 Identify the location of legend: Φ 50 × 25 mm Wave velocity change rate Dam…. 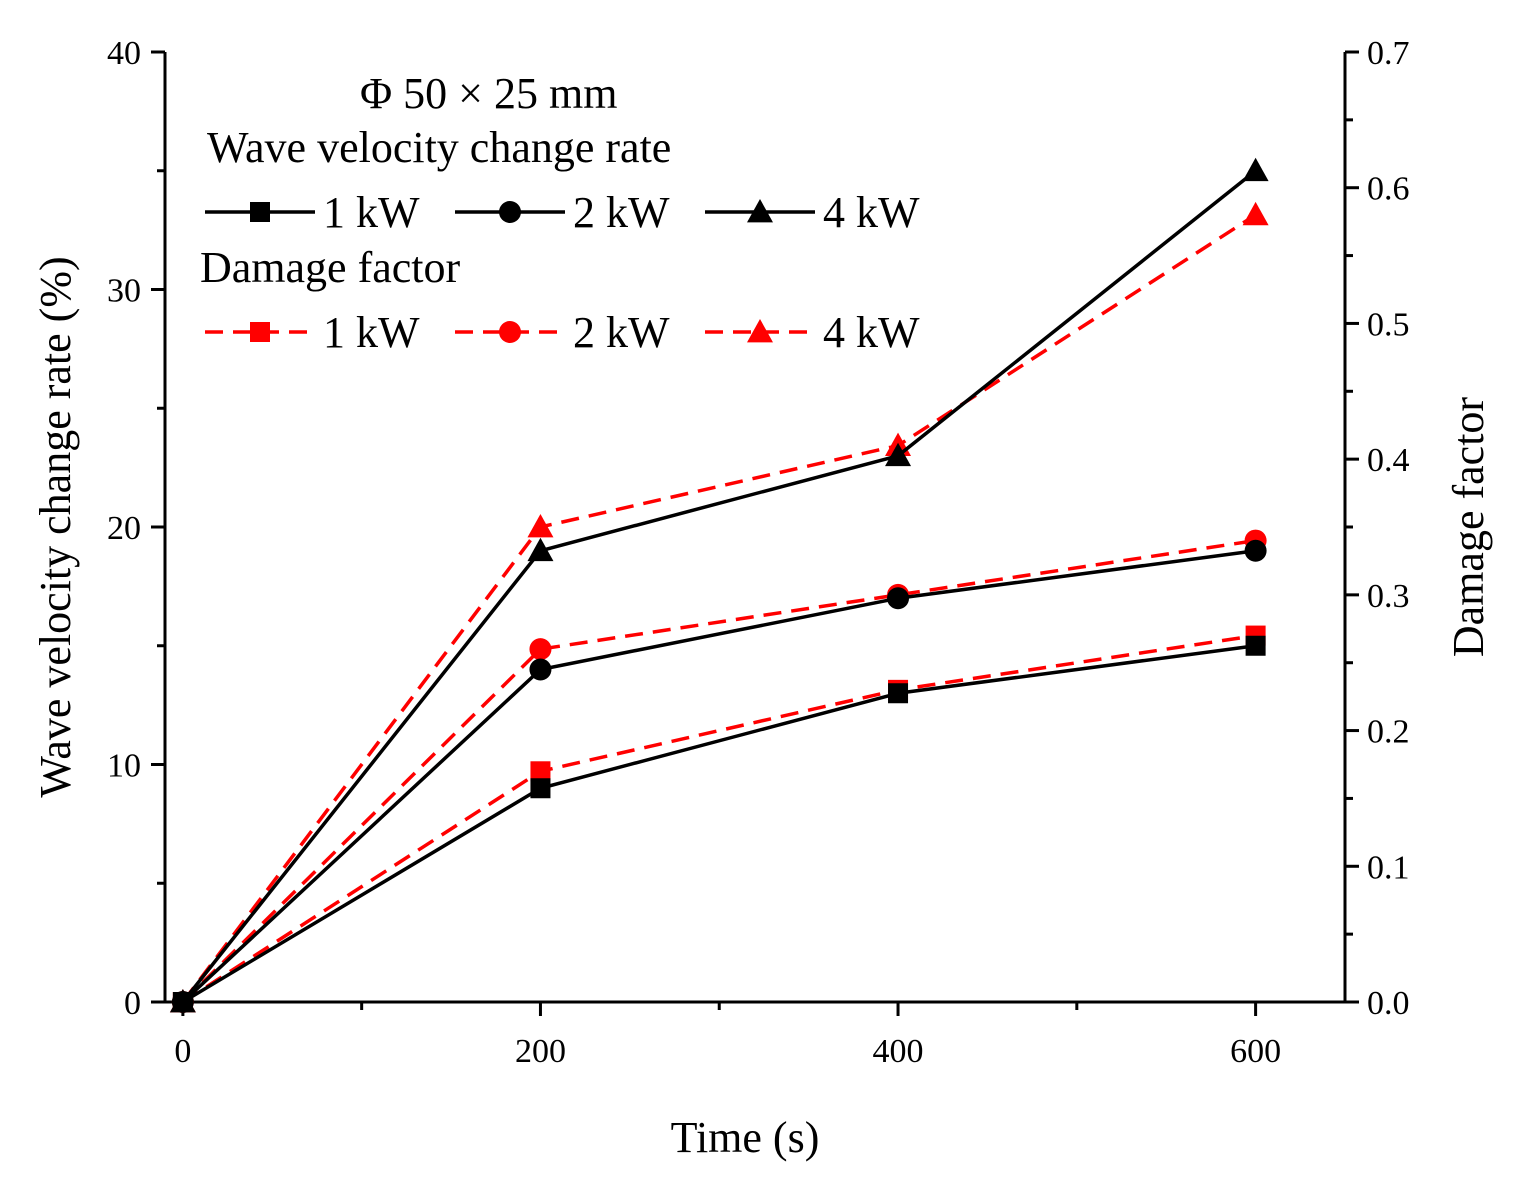
(560, 213).